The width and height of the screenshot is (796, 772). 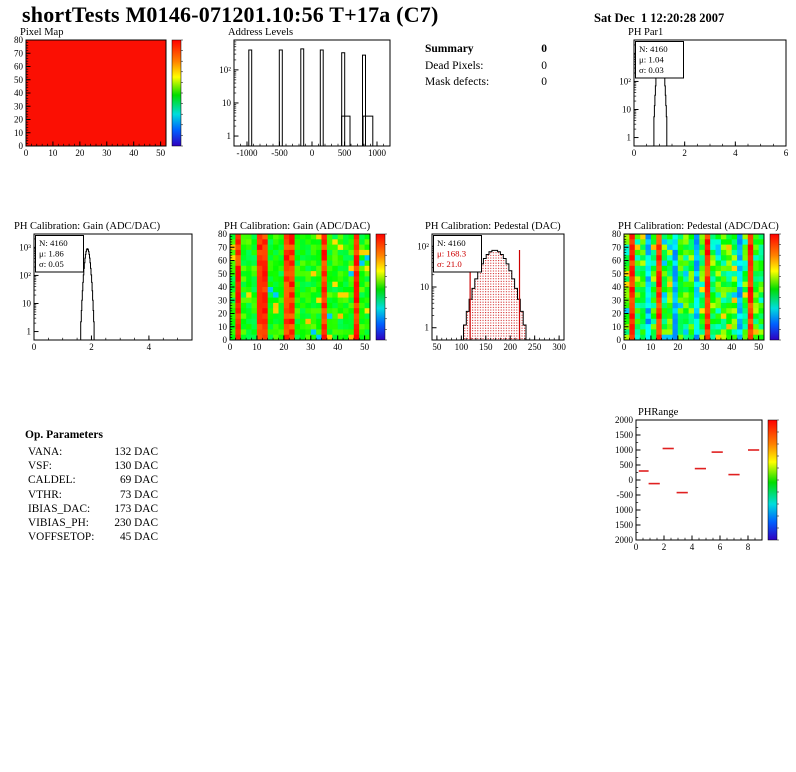 What do you see at coordinates (544, 49) in the screenshot?
I see `summary-total-value: 0` at bounding box center [544, 49].